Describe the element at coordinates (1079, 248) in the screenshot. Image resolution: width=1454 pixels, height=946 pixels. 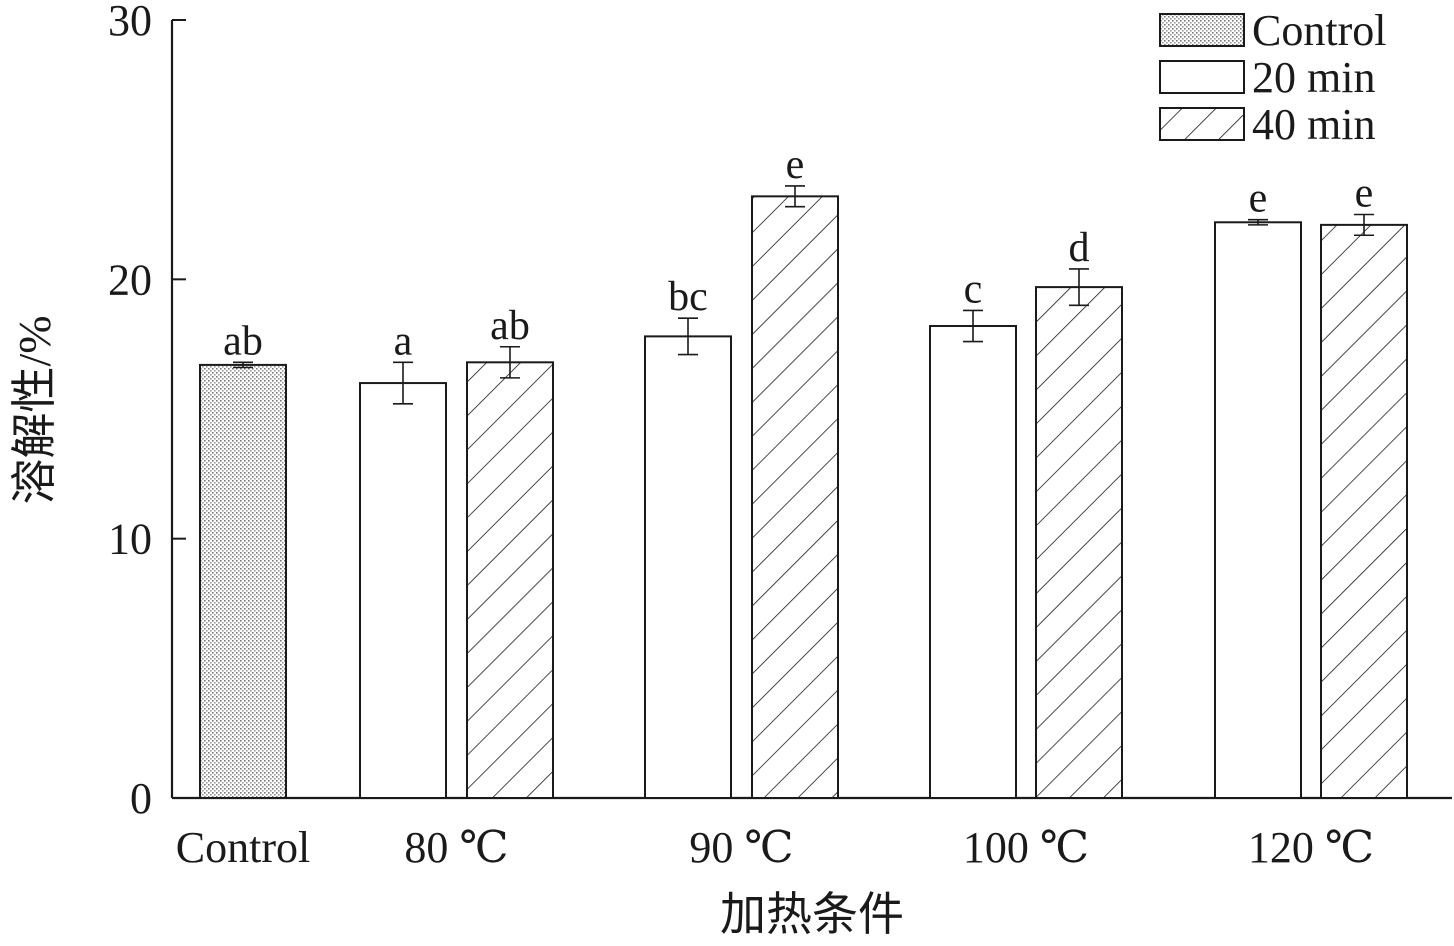
I see `significance-label: d` at that location.